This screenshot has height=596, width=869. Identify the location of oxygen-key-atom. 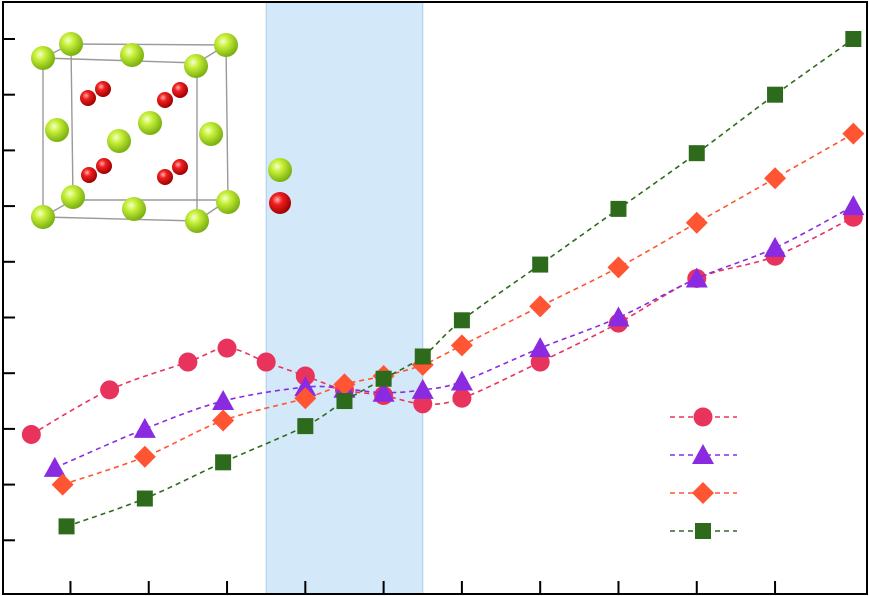
(280, 203).